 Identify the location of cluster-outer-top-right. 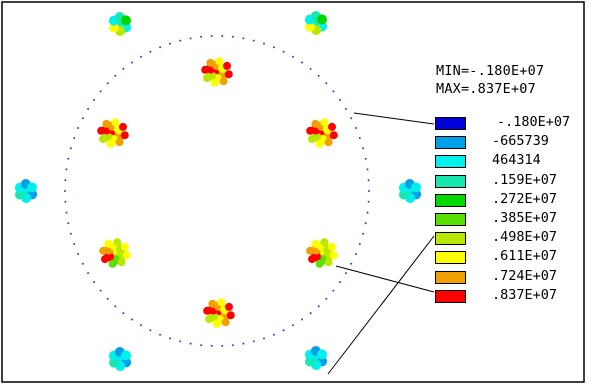
(316, 23).